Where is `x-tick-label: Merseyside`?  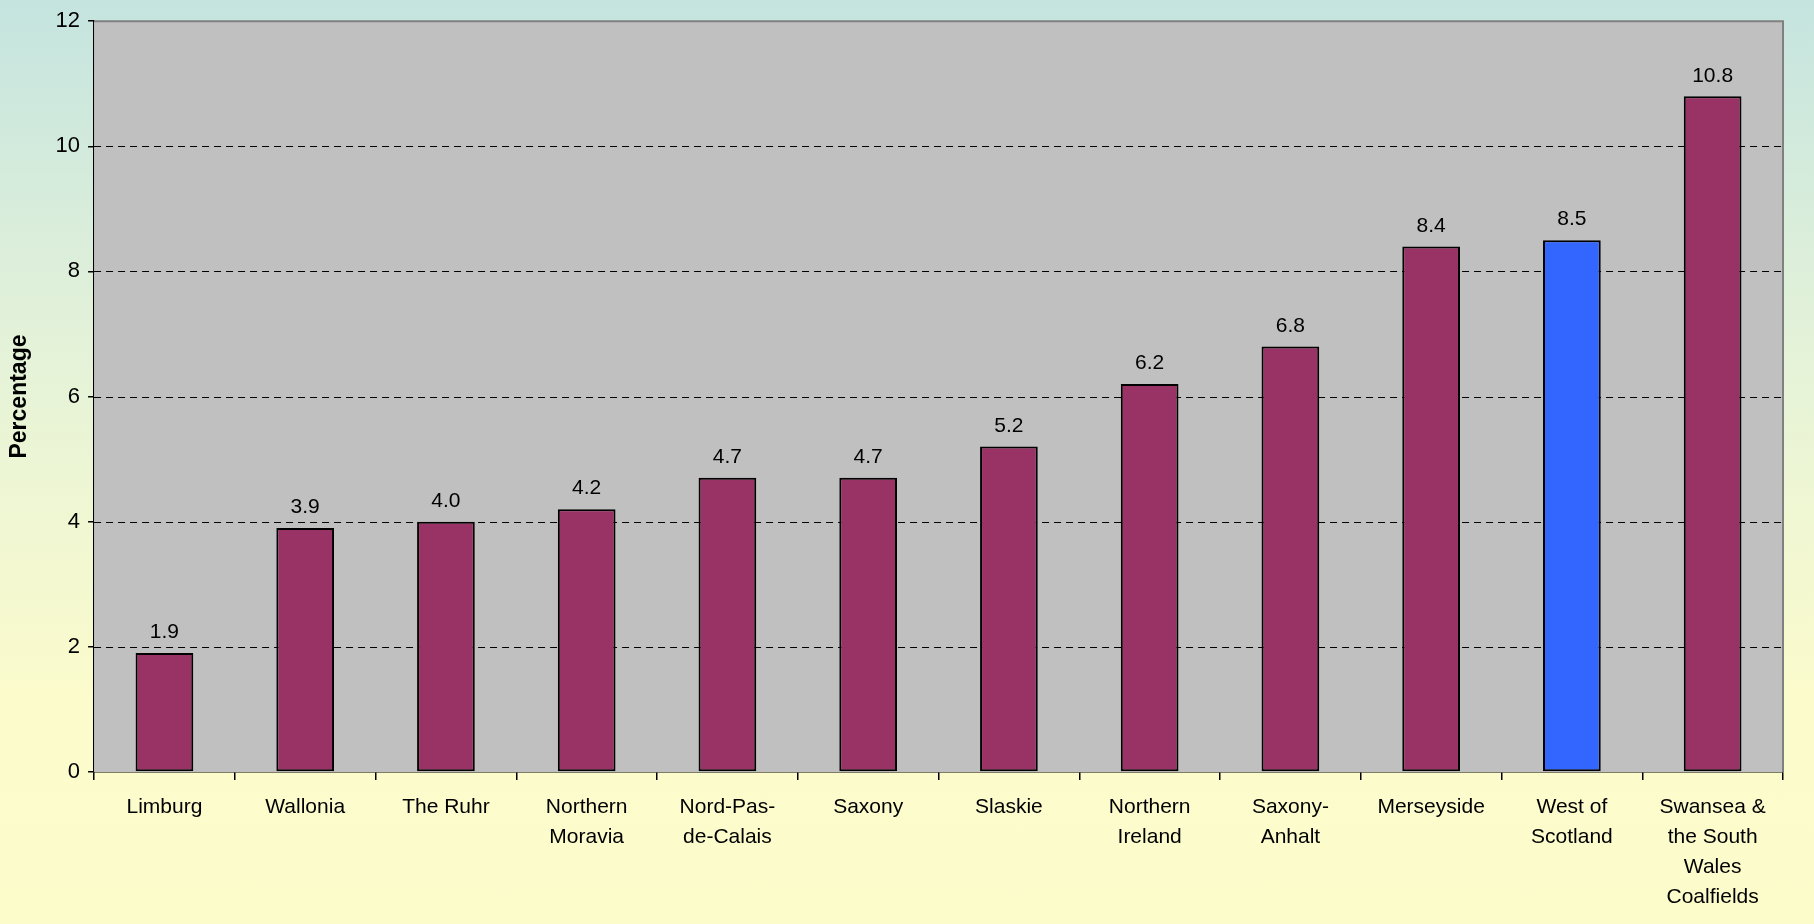
x-tick-label: Merseyside is located at coordinates (1431, 805).